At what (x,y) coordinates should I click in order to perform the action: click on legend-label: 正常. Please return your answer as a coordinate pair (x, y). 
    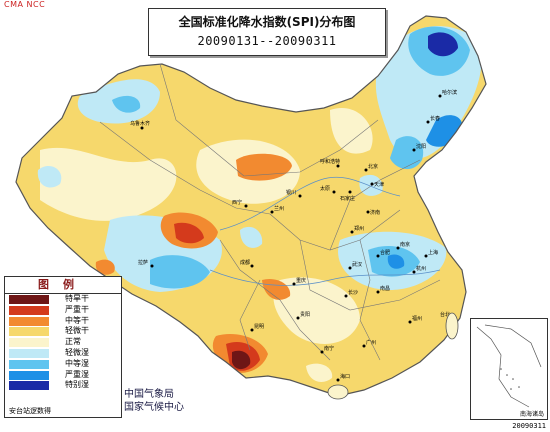
    Looking at the image, I should click on (73, 342).